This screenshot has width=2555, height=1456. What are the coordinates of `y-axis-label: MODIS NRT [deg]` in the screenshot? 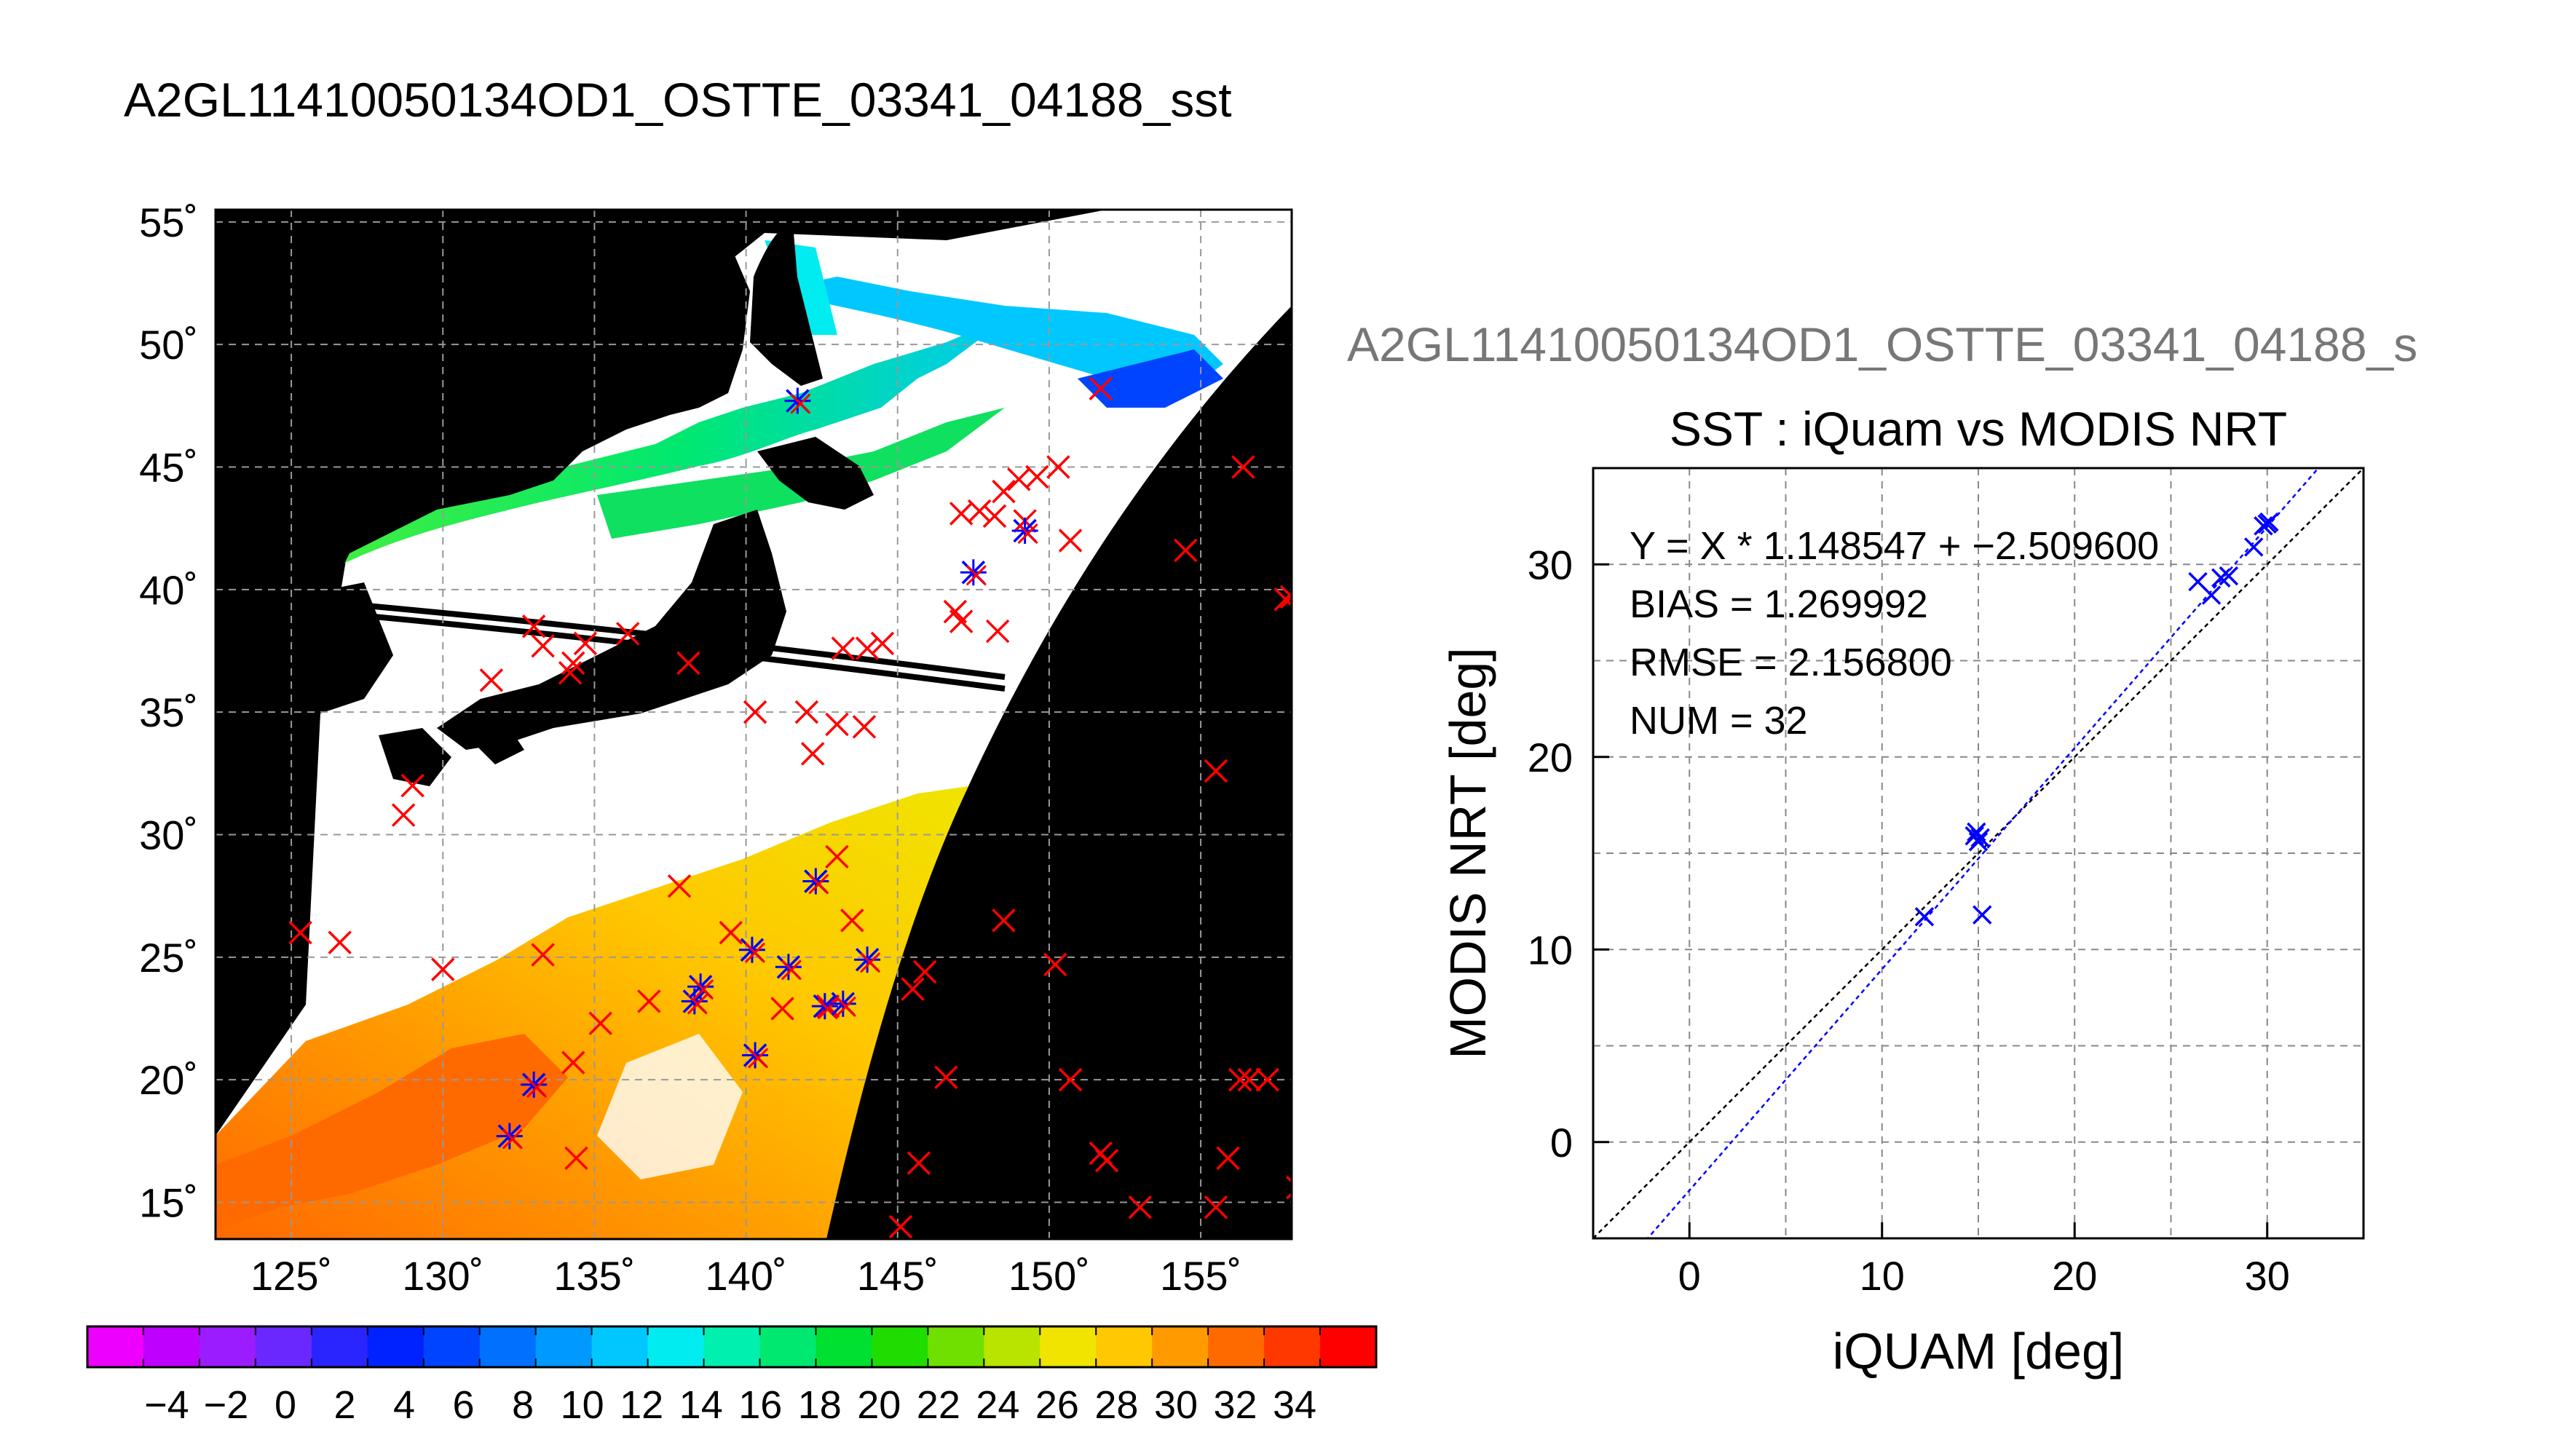 It's located at (1468, 853).